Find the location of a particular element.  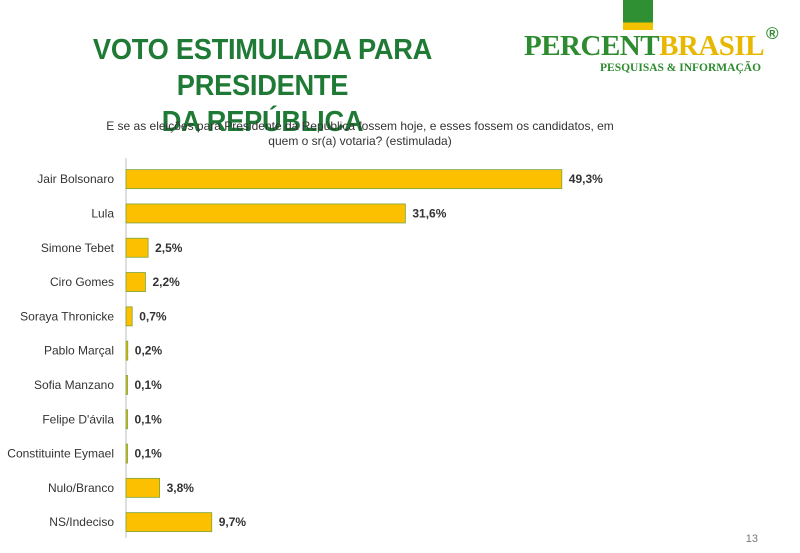

category-label: Simone Tebet is located at coordinates (78, 248).